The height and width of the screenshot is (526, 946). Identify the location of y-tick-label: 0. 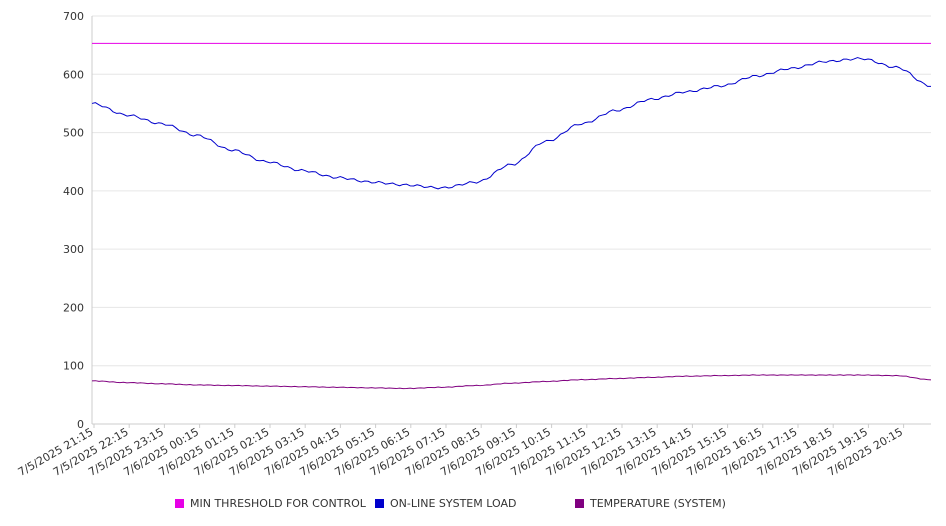
(80, 424).